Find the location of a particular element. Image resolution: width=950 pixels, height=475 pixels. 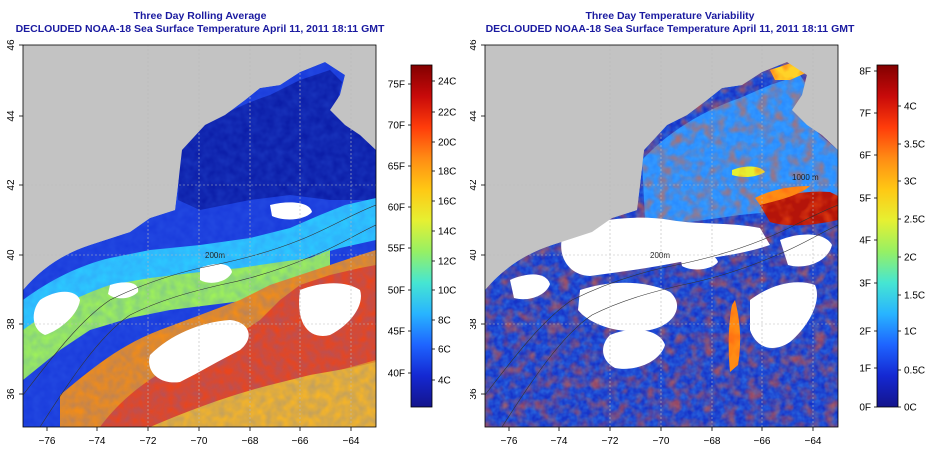

colorbar-fahrenheit-label: 3F is located at coordinates (865, 284).